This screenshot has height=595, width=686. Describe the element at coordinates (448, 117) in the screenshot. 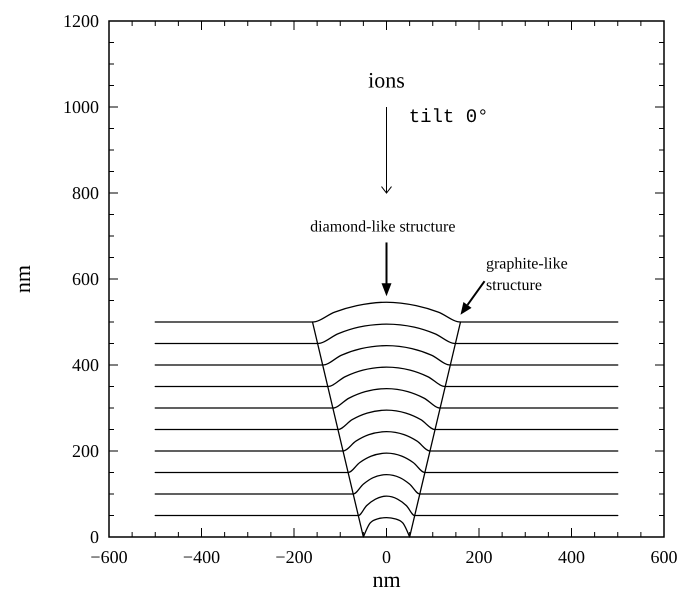

I see `annotation: tilt 0°` at that location.